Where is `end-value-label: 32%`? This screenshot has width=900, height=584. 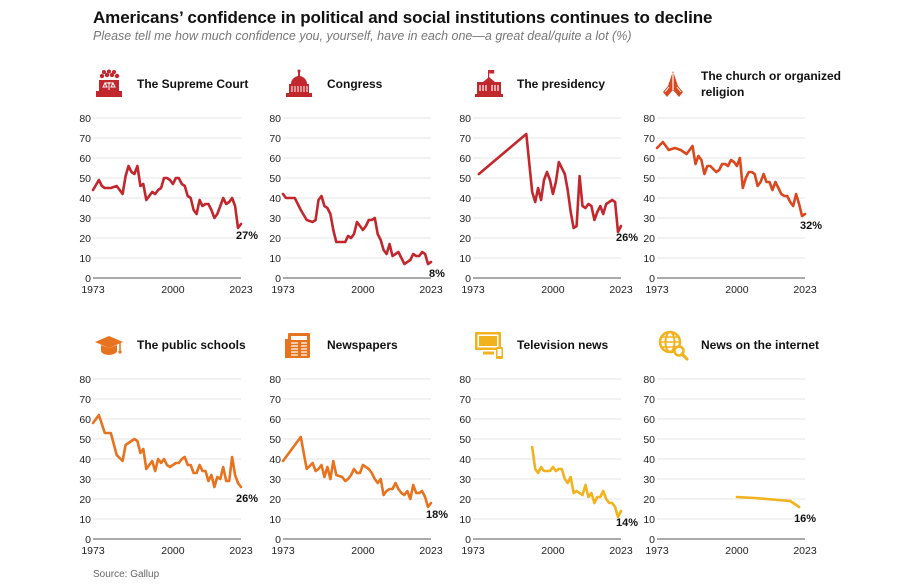
end-value-label: 32% is located at coordinates (811, 226).